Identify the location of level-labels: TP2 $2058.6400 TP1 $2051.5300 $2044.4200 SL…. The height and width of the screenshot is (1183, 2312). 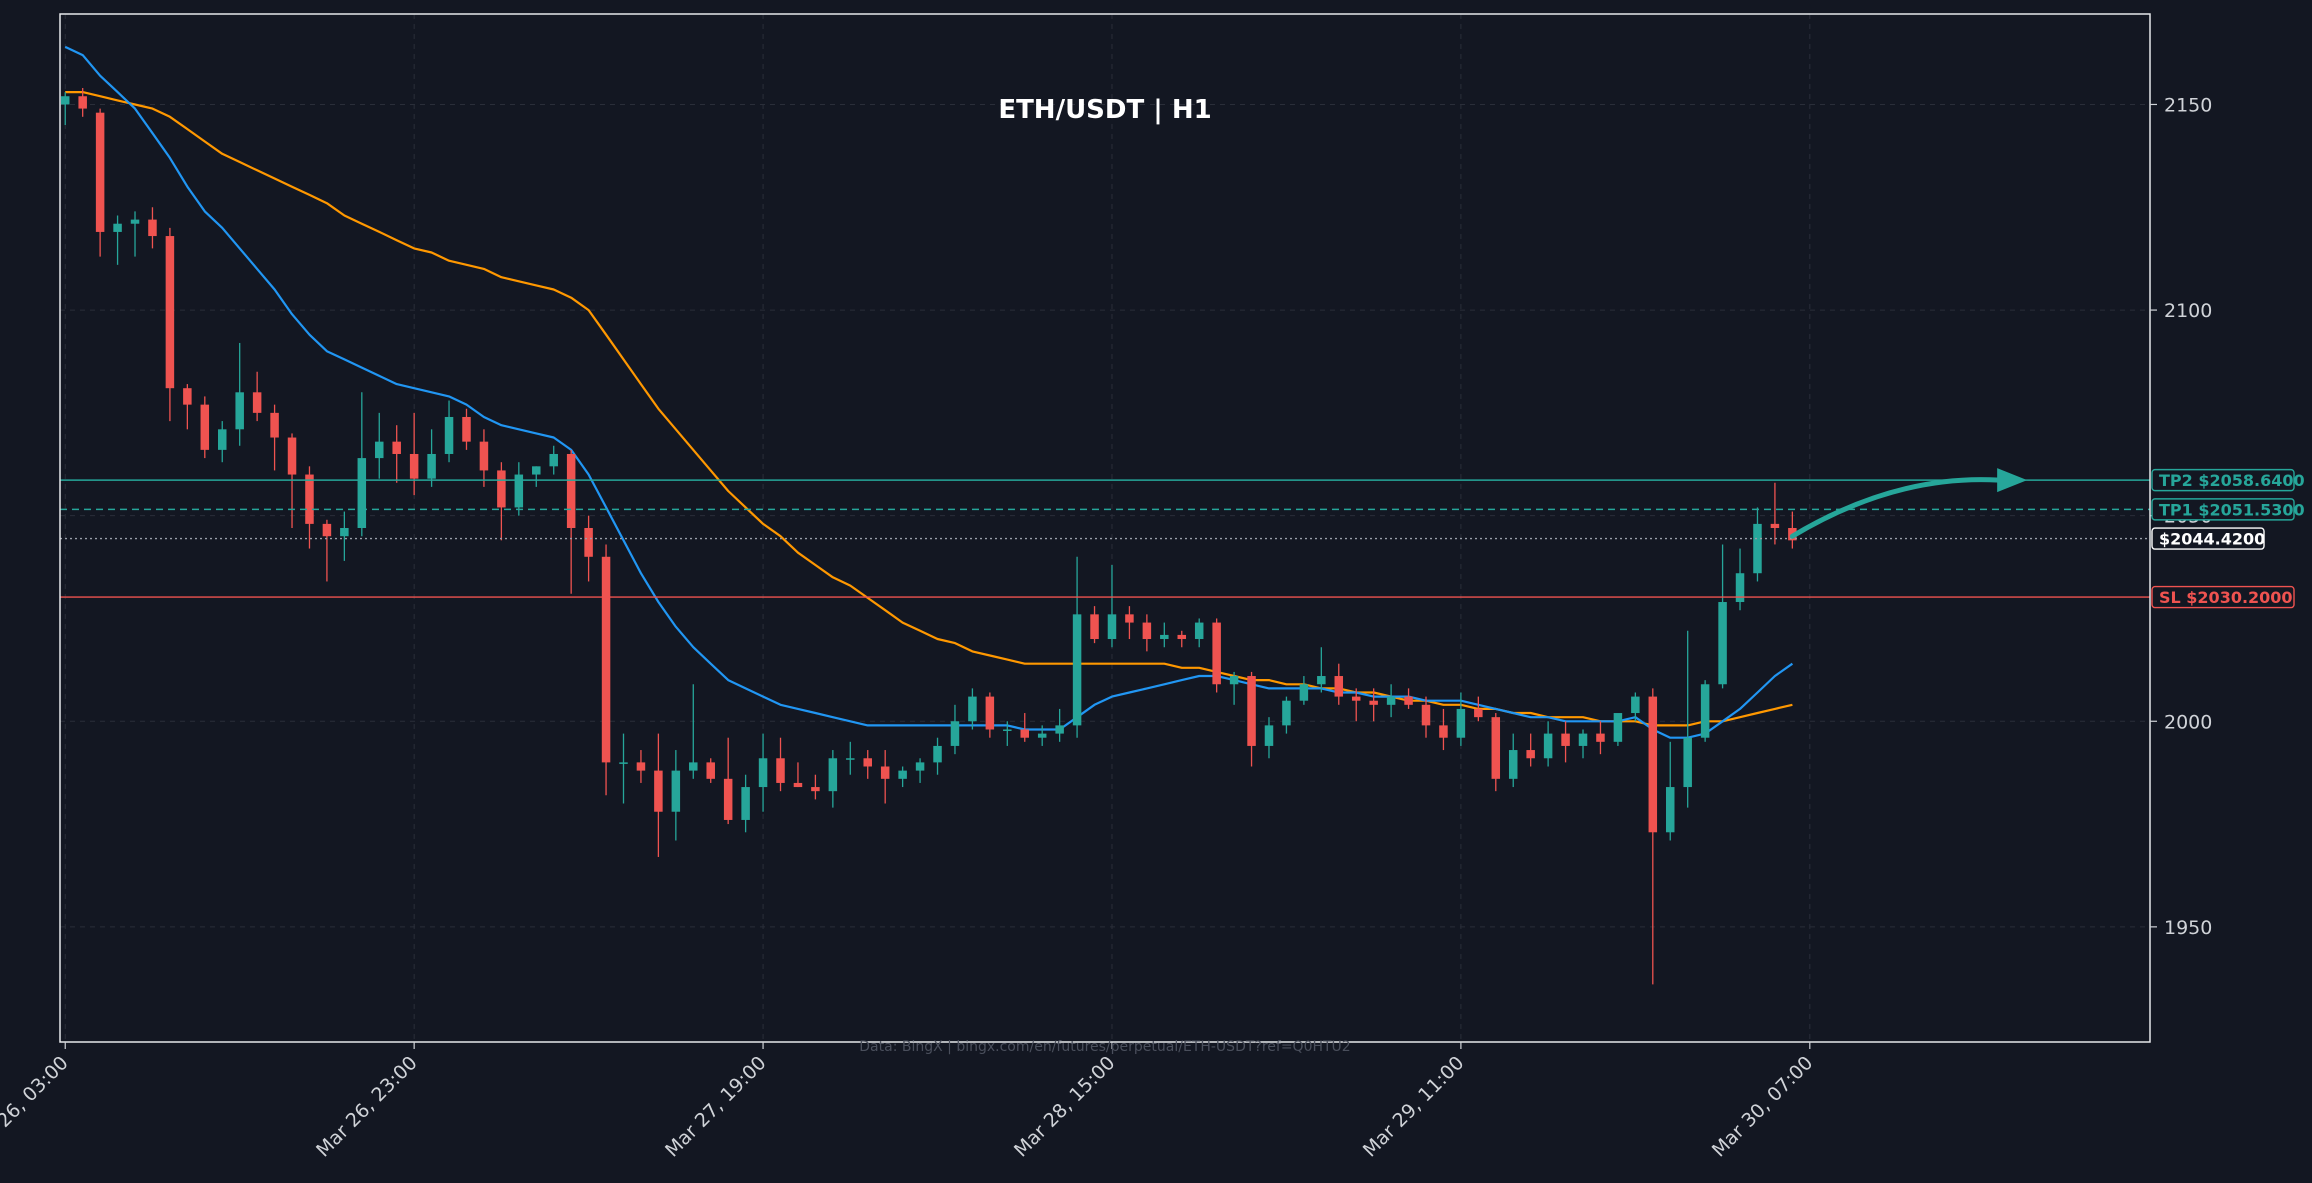
(2228, 538).